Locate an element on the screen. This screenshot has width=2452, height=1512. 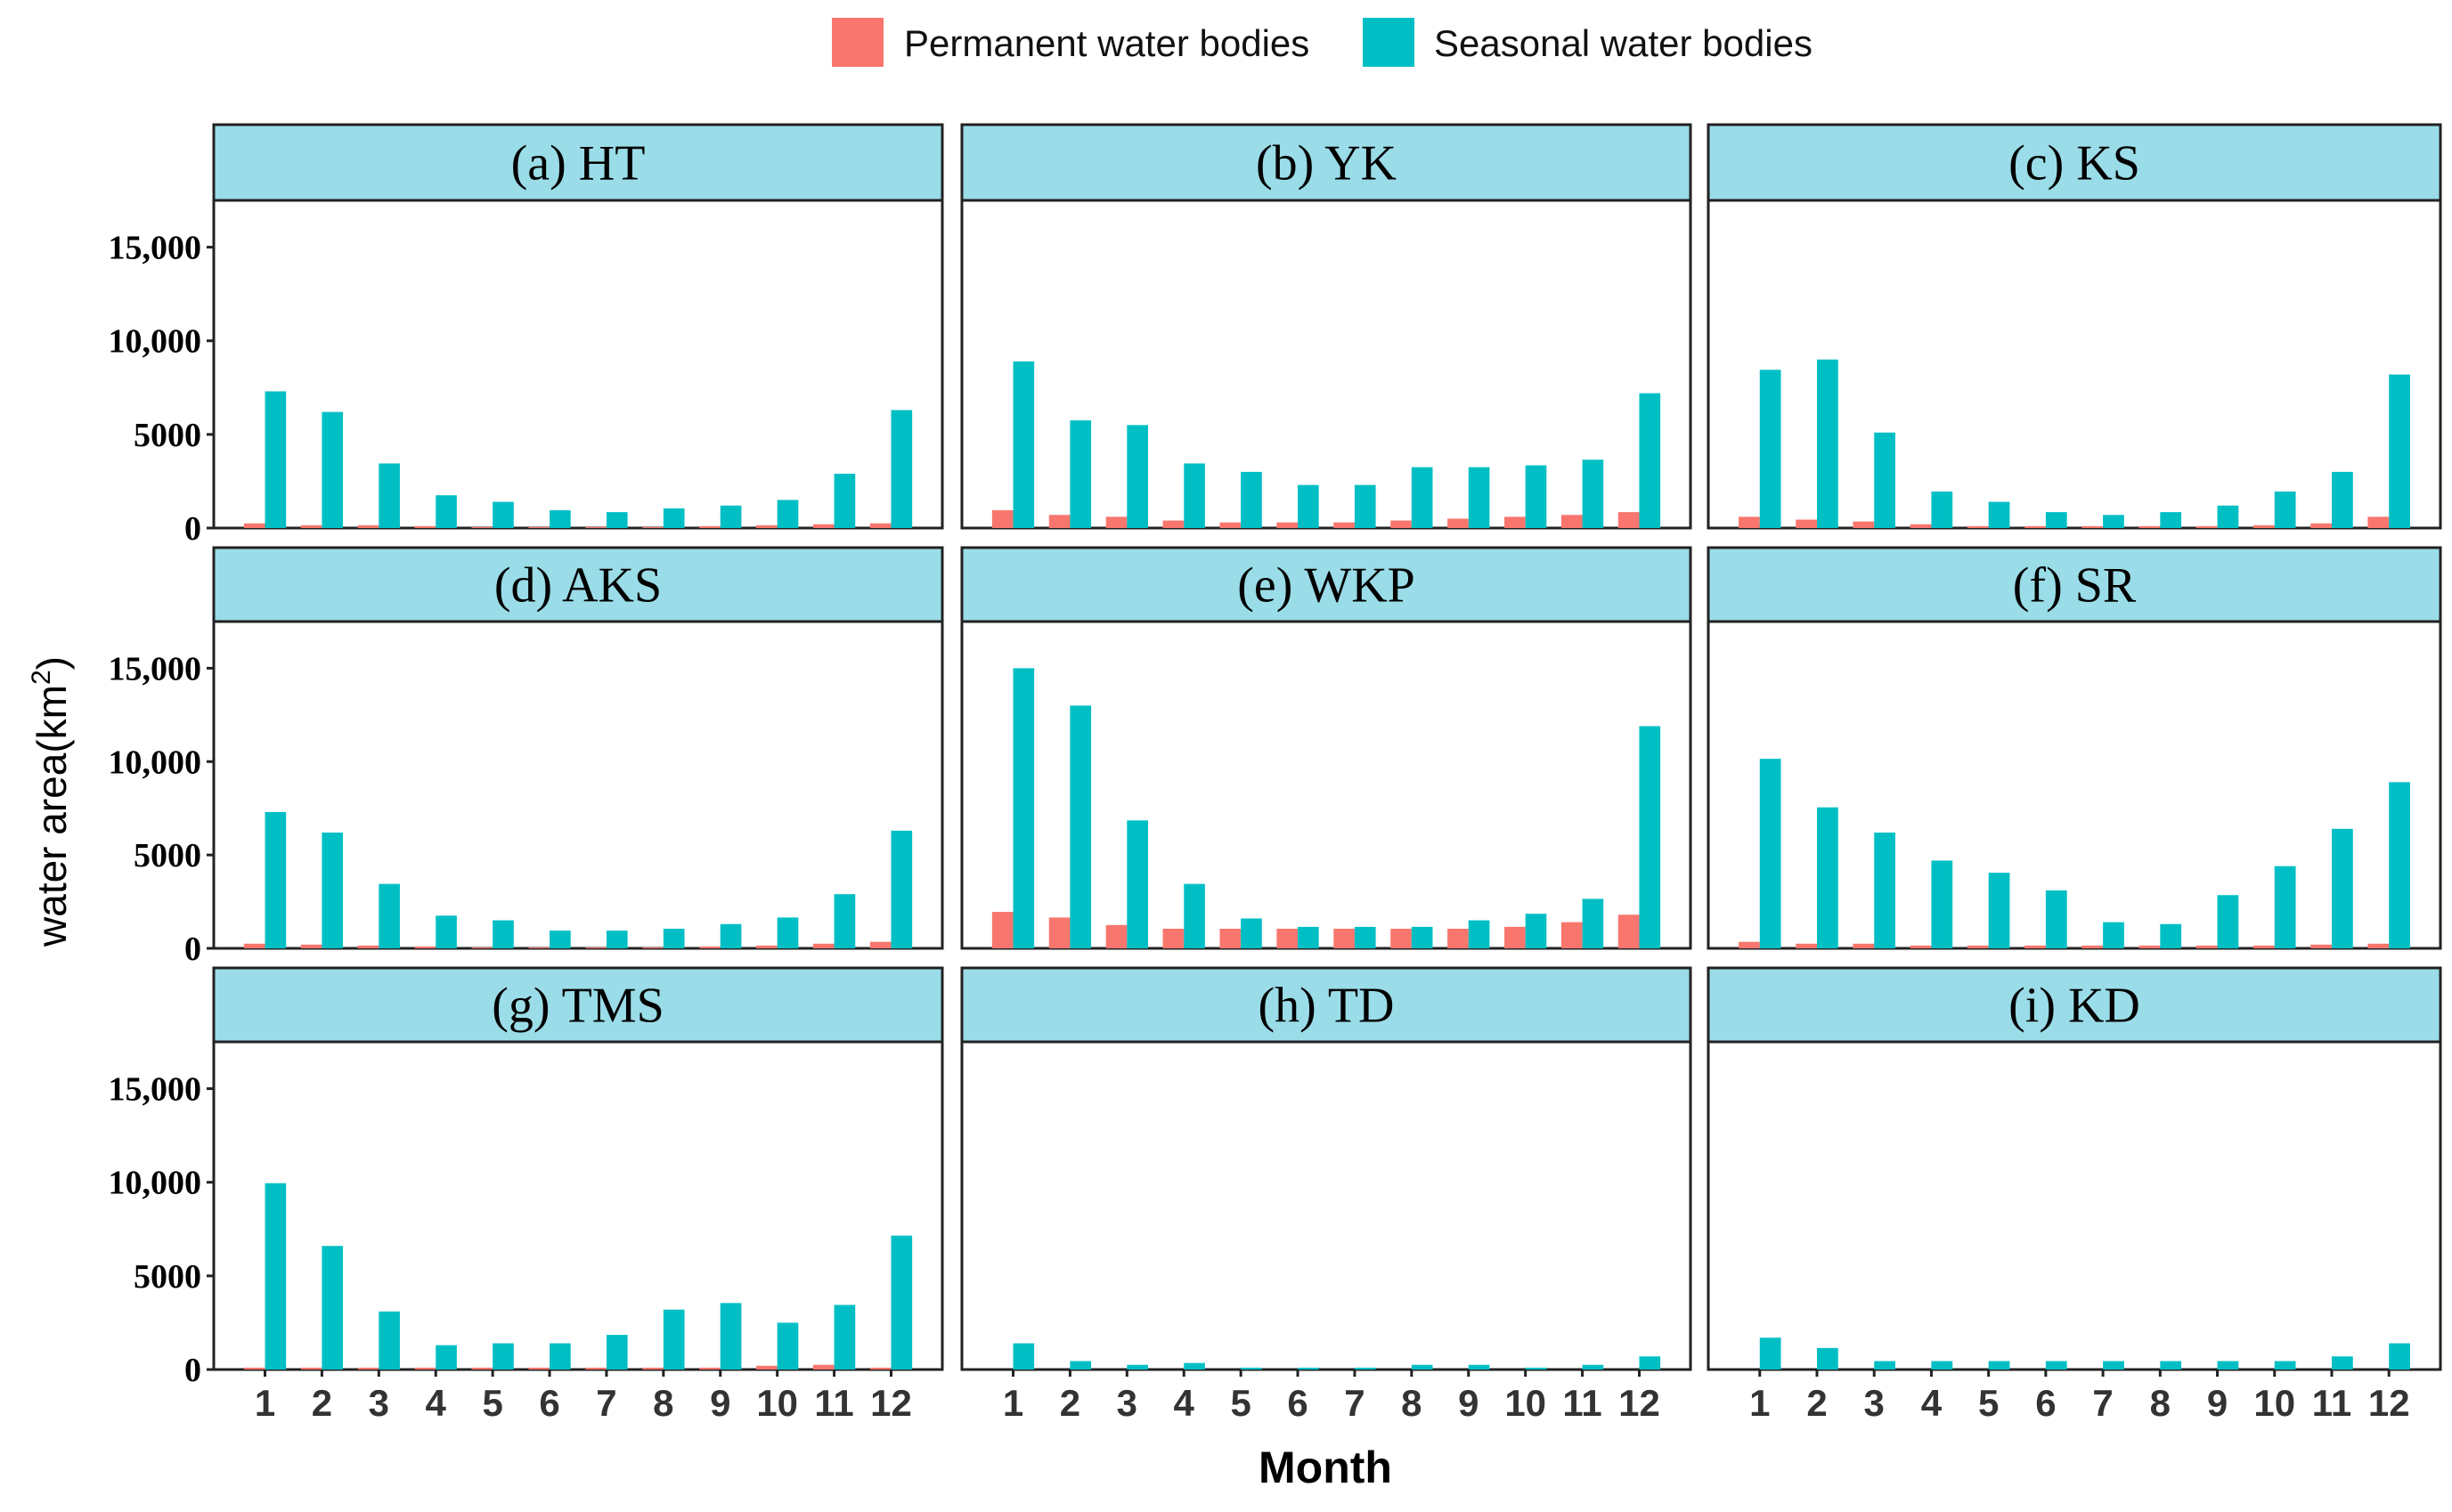
x-tick-label: 8 is located at coordinates (663, 1403).